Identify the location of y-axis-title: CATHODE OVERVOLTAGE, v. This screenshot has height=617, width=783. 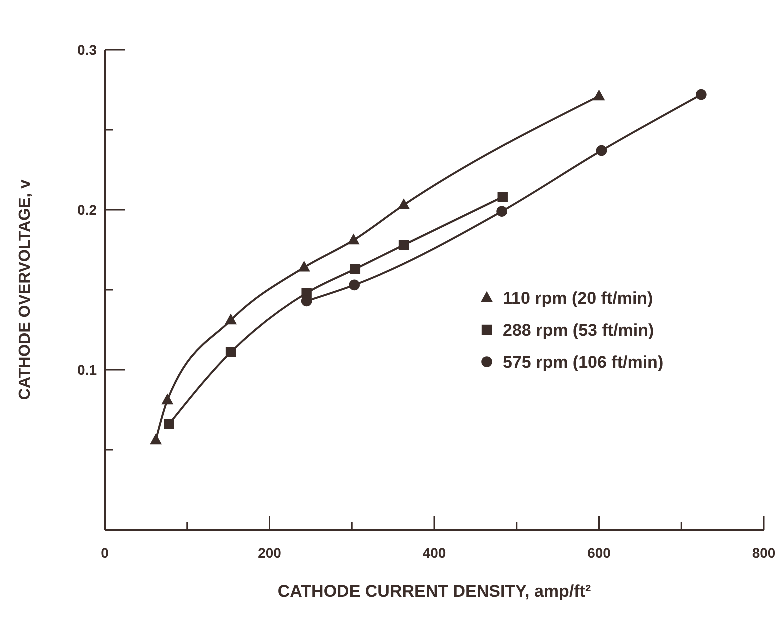
(25, 290).